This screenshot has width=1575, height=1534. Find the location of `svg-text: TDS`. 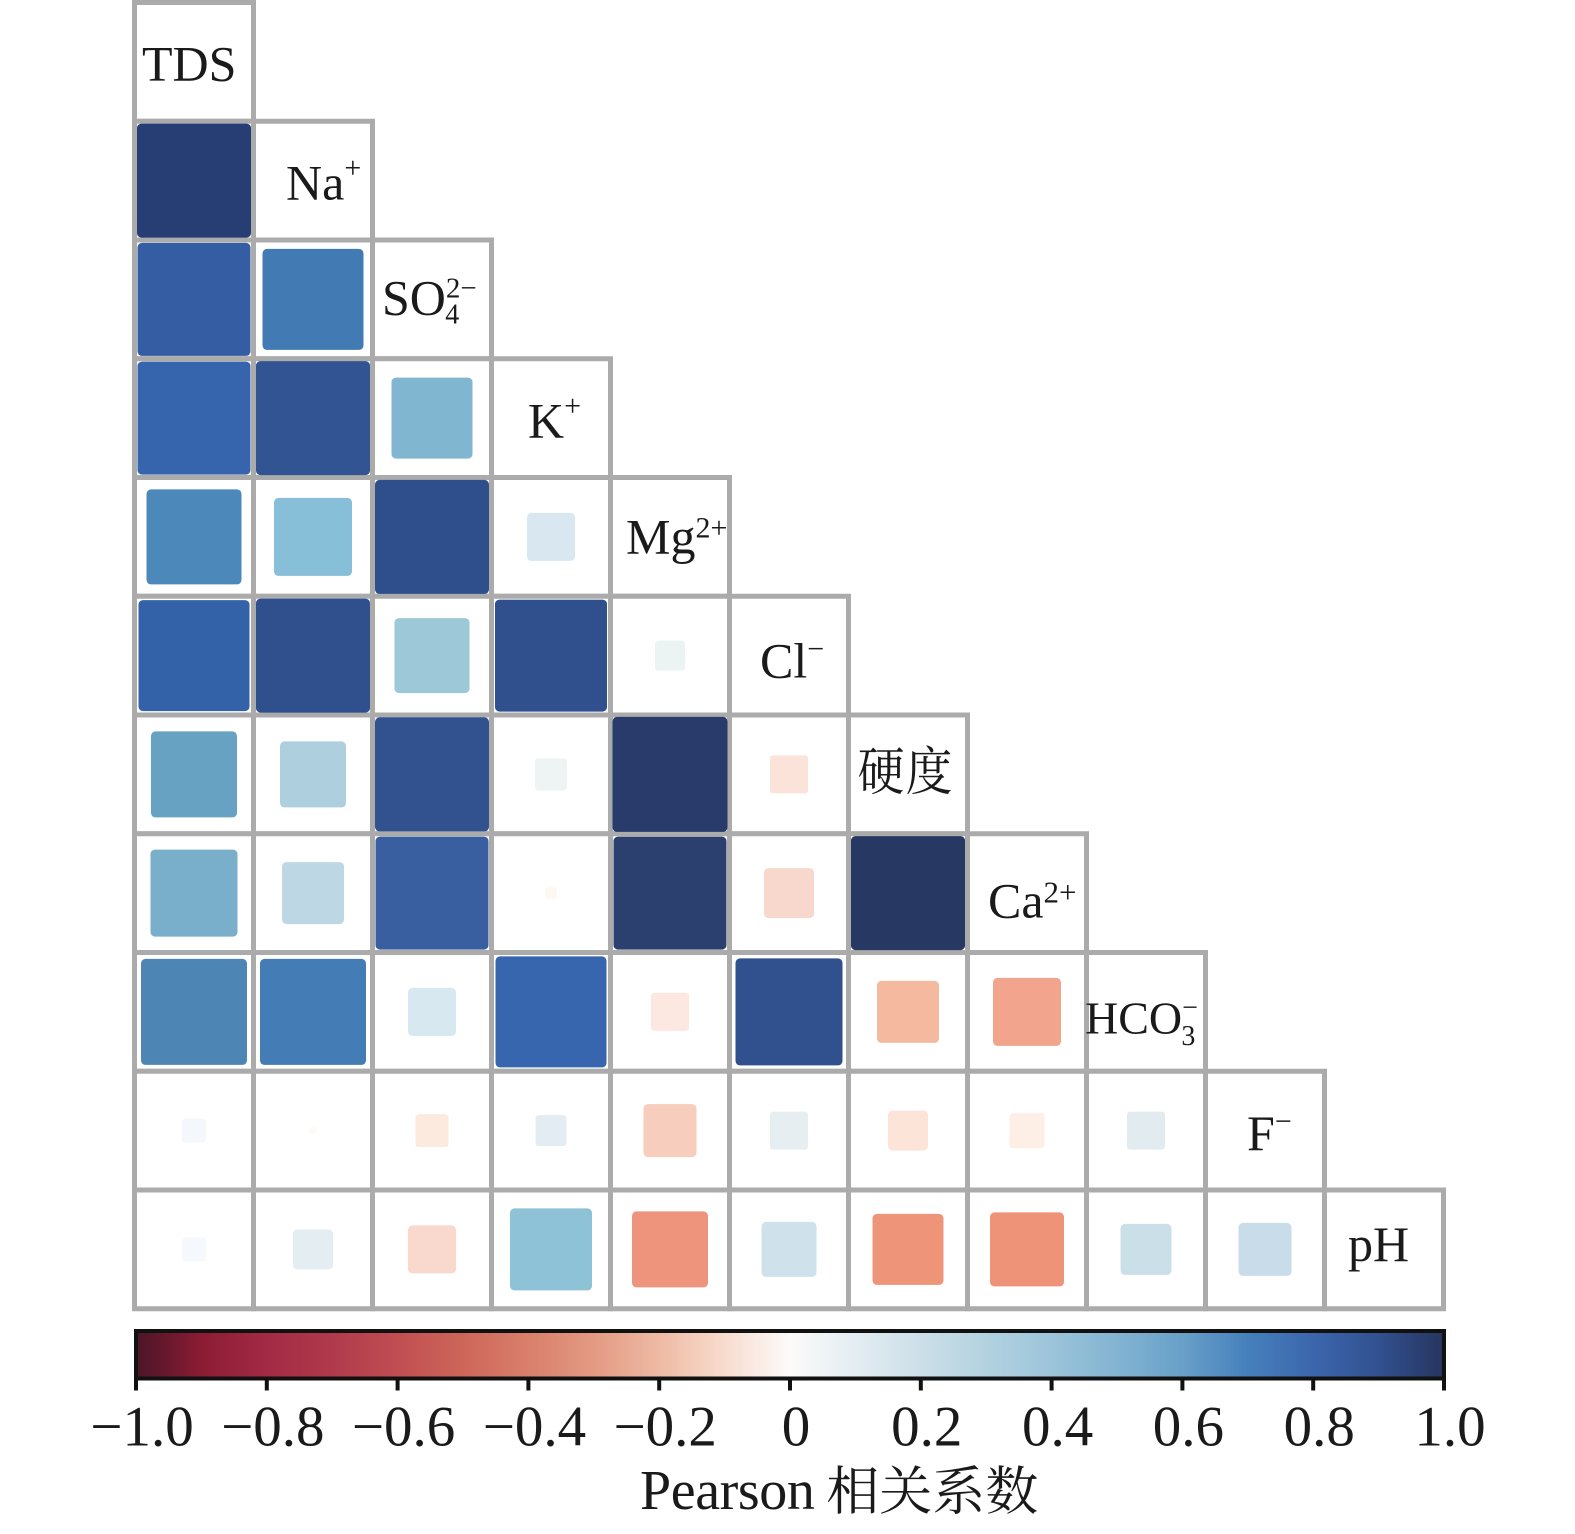

svg-text: TDS is located at coordinates (189, 64).